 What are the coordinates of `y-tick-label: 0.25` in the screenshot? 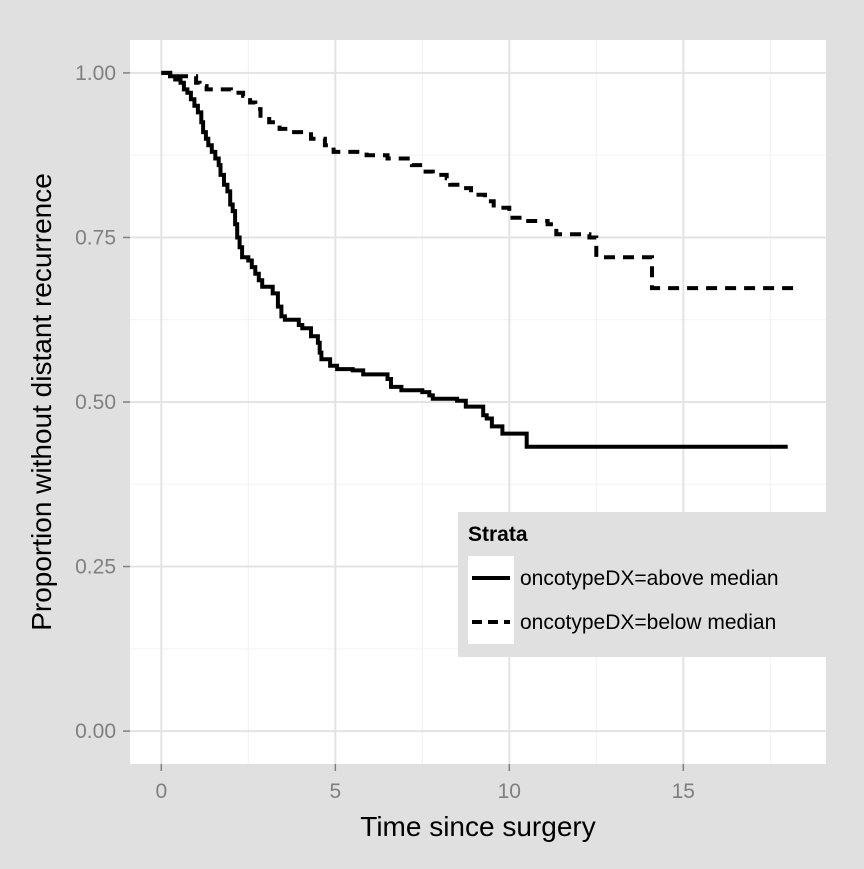 It's located at (95, 567).